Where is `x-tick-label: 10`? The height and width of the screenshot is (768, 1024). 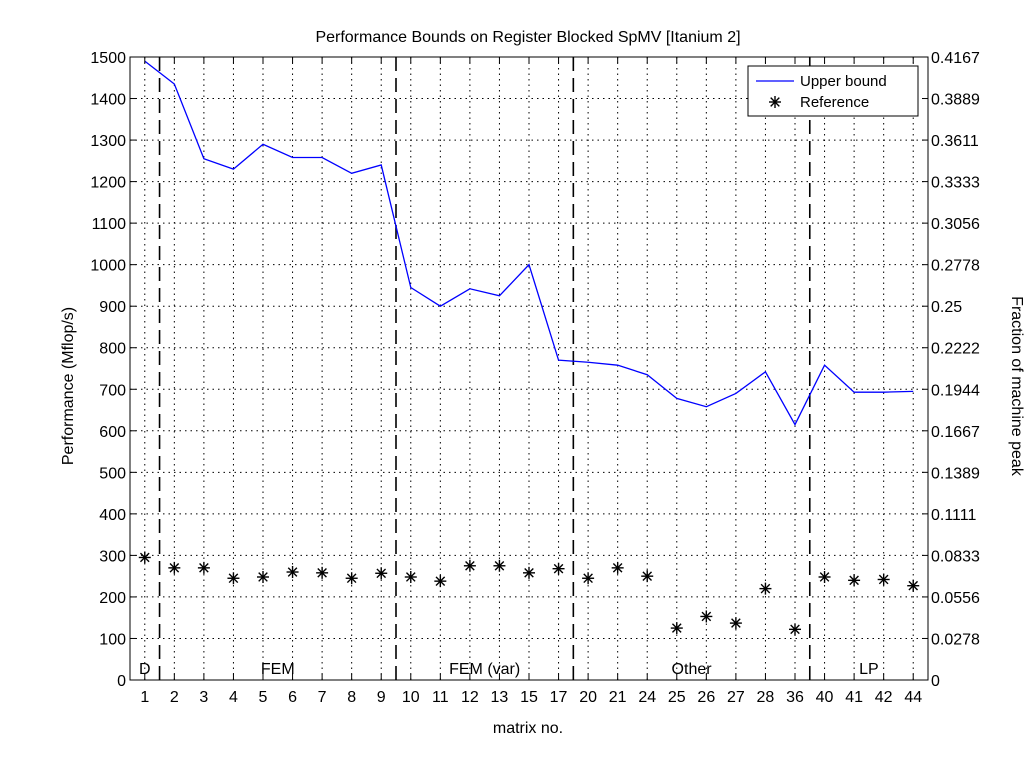 x-tick-label: 10 is located at coordinates (411, 697).